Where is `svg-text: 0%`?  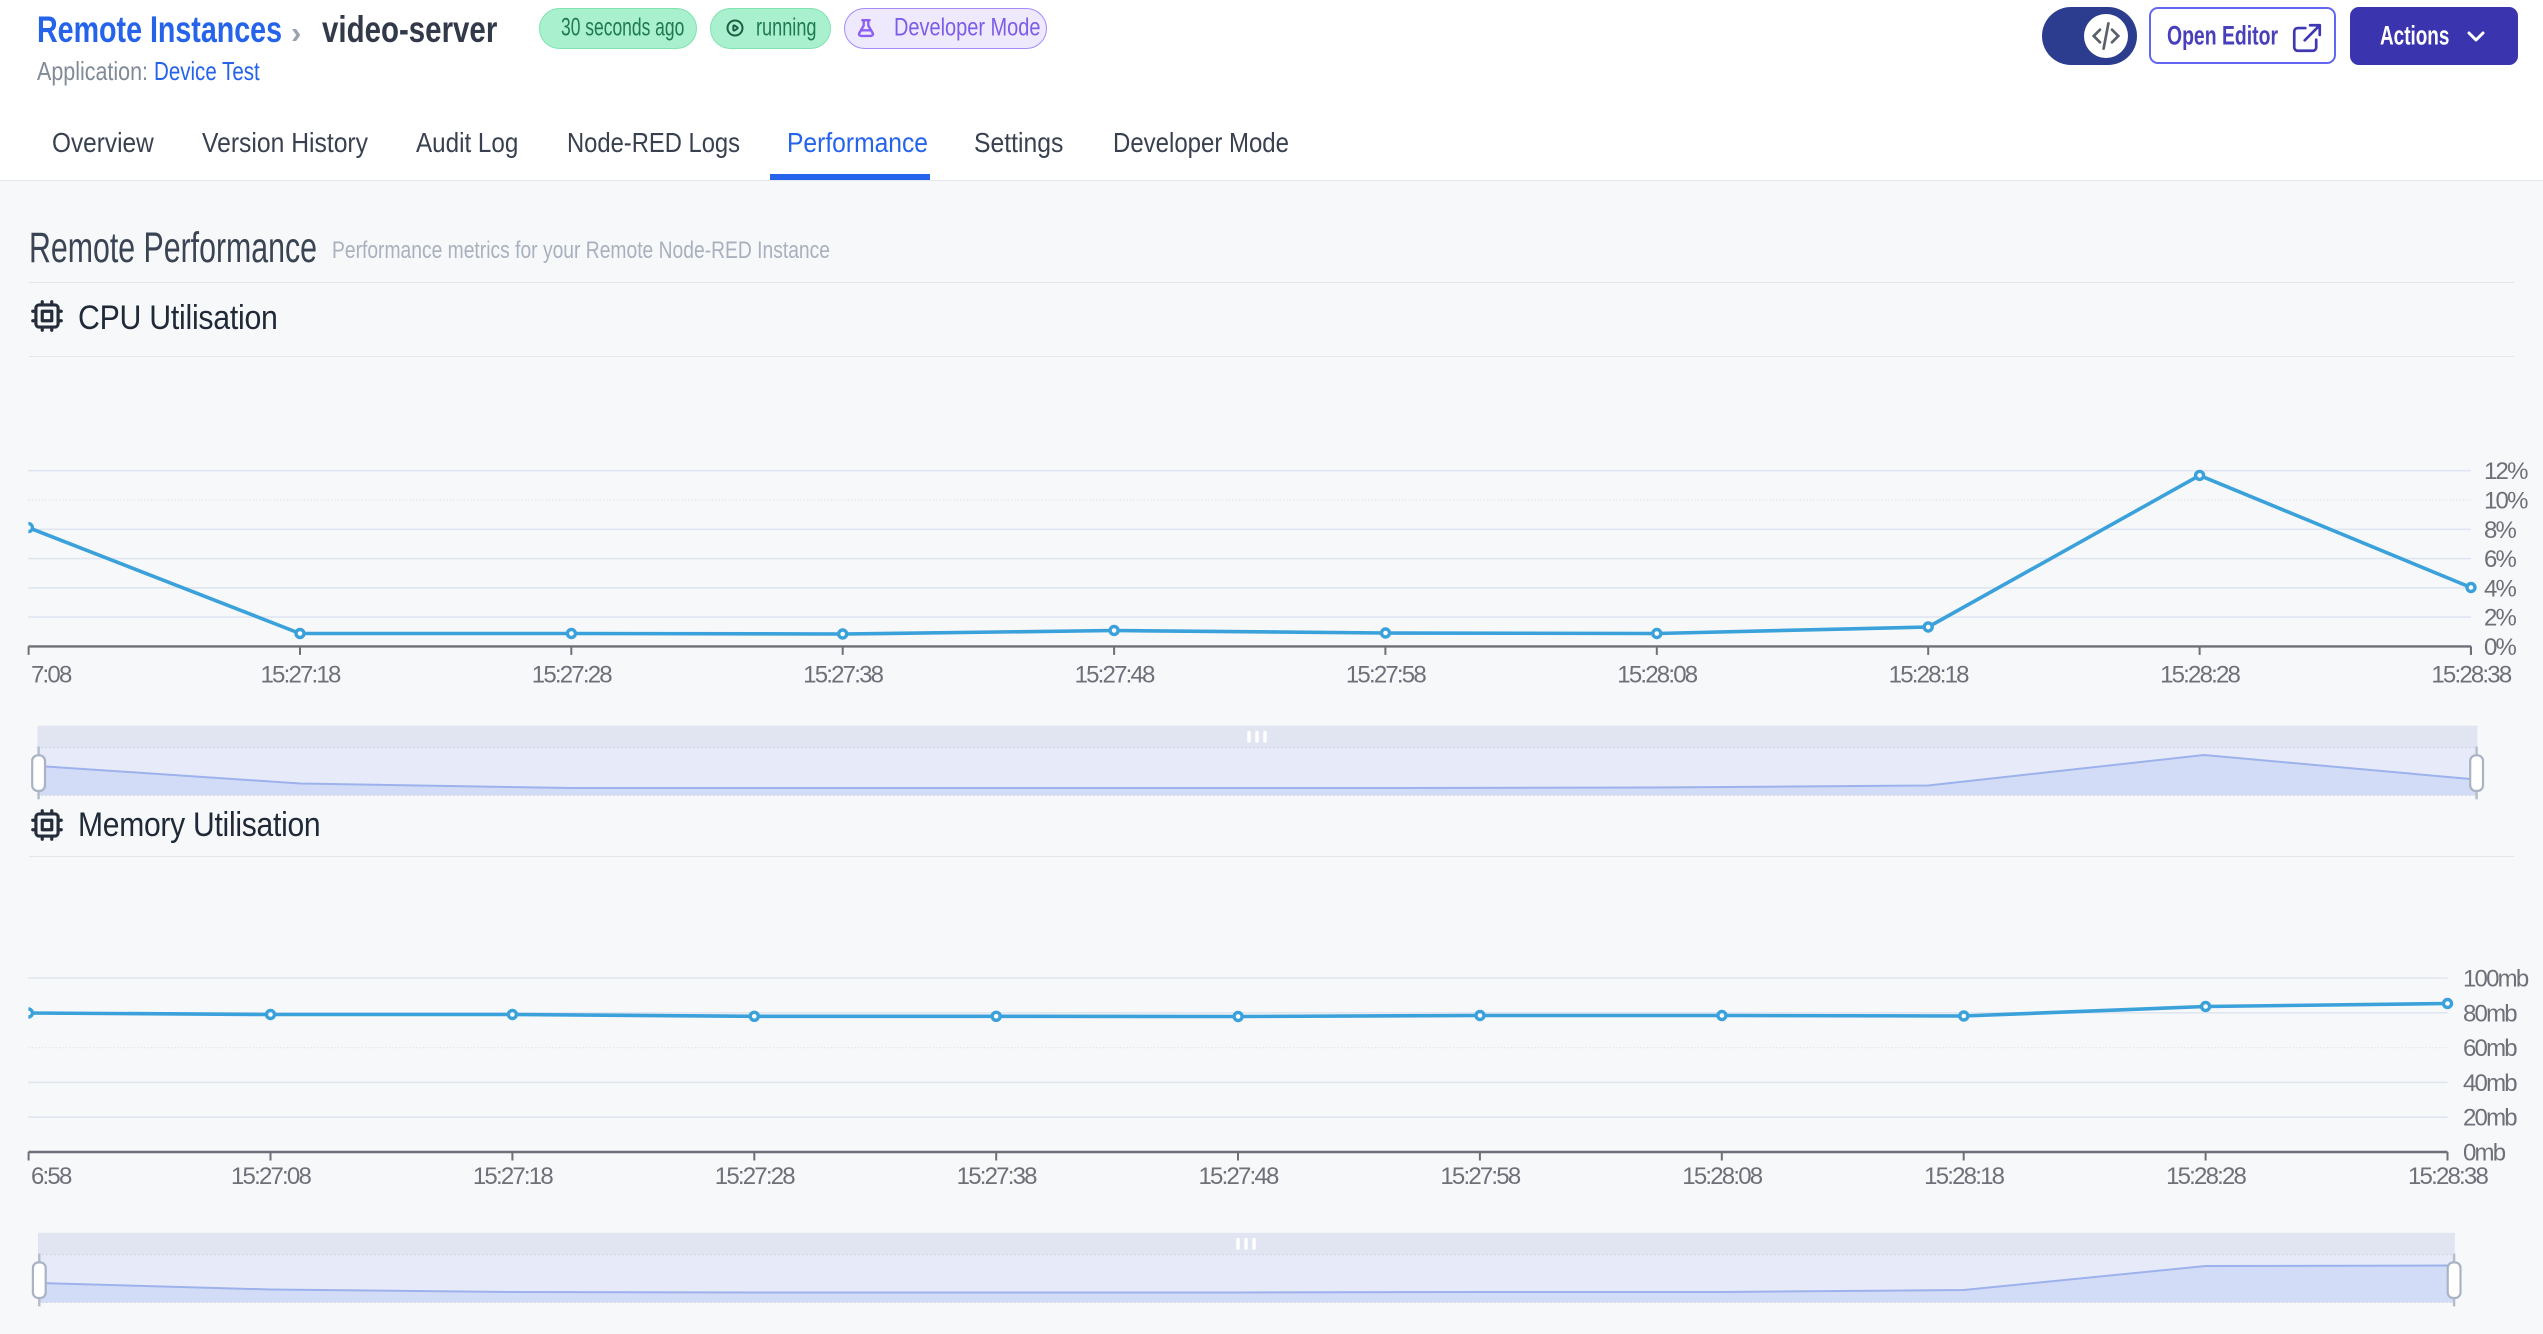
svg-text: 0% is located at coordinates (2500, 647).